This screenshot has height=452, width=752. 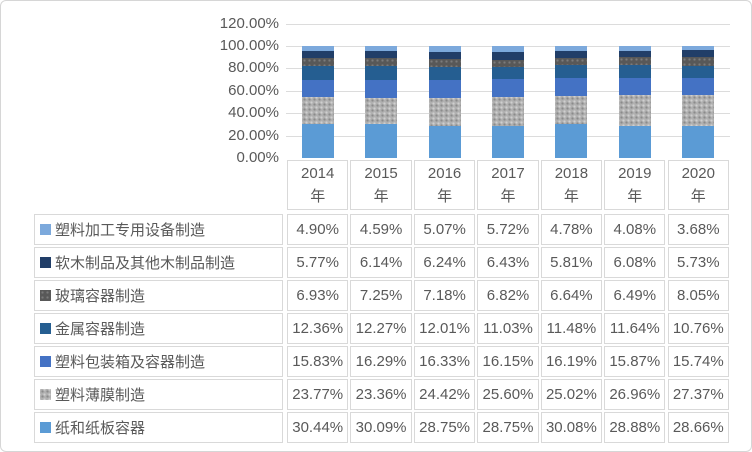 I want to click on x-axis-label-line: 2020, so click(x=698, y=173).